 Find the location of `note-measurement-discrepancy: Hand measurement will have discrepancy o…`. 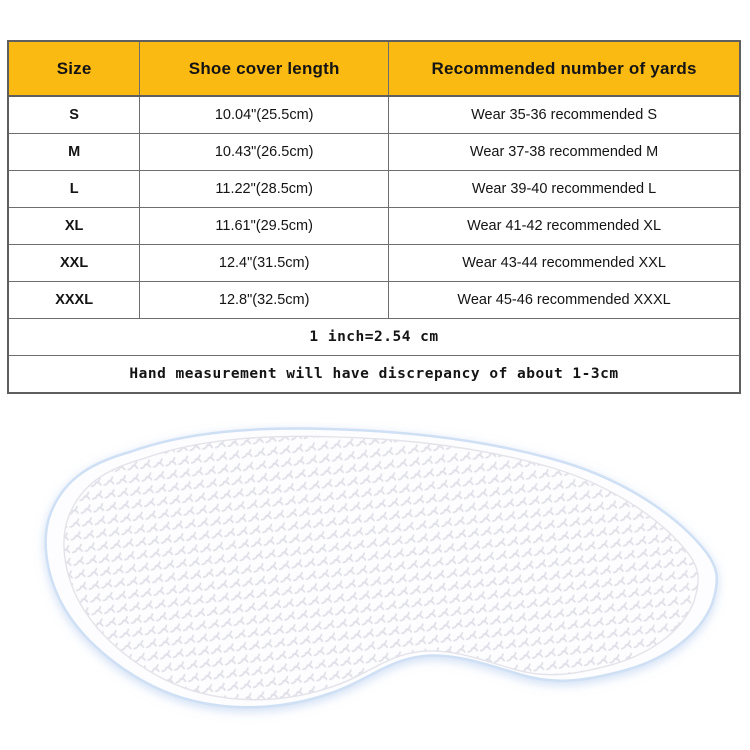

note-measurement-discrepancy: Hand measurement will have discrepancy o… is located at coordinates (374, 374).